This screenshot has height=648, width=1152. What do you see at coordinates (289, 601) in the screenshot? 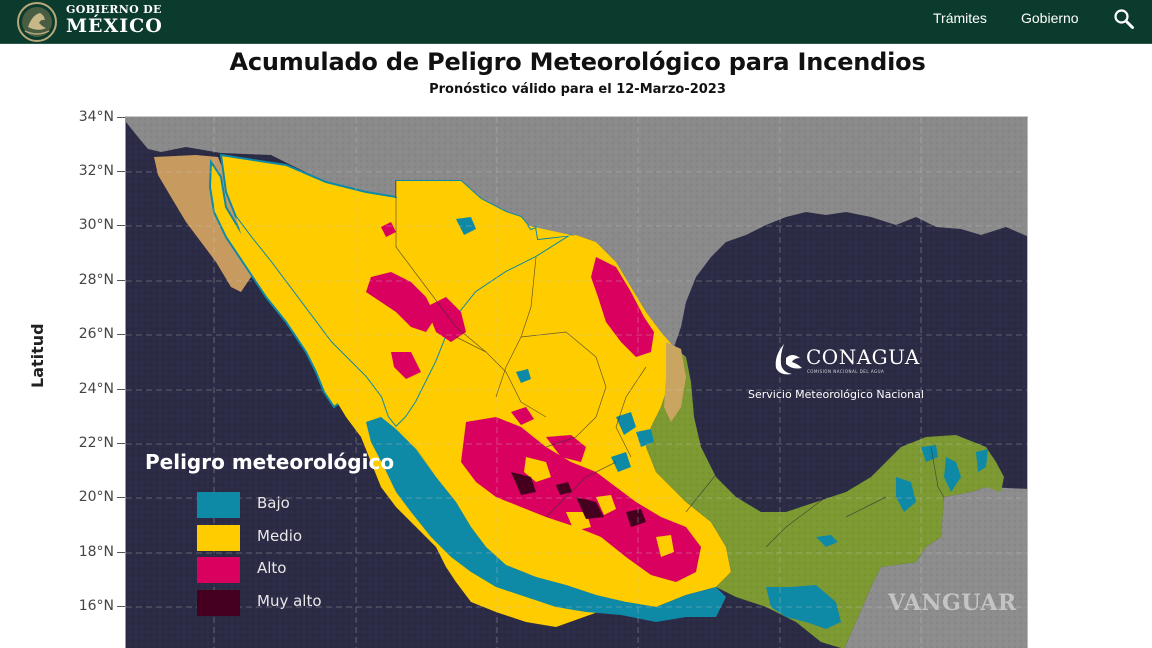
I see `legend-label-muy-alto: Muy alto` at bounding box center [289, 601].